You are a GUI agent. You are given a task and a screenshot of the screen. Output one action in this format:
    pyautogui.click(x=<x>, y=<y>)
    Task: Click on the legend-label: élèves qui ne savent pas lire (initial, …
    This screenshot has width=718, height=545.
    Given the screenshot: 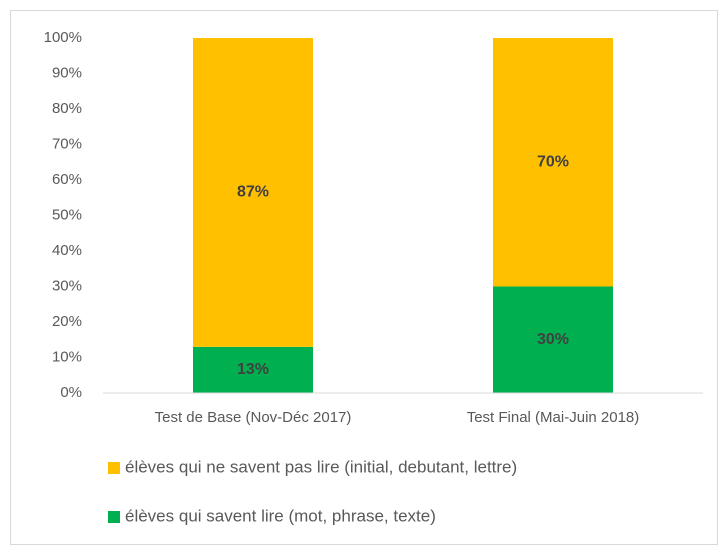 What is the action you would take?
    pyautogui.click(x=321, y=466)
    